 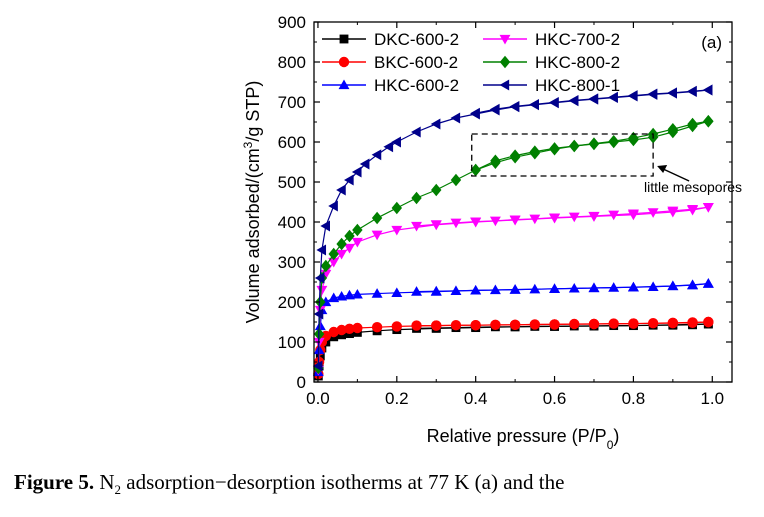 What do you see at coordinates (562, 288) in the screenshot?
I see `series-line-hkc-600-2-desorption` at bounding box center [562, 288].